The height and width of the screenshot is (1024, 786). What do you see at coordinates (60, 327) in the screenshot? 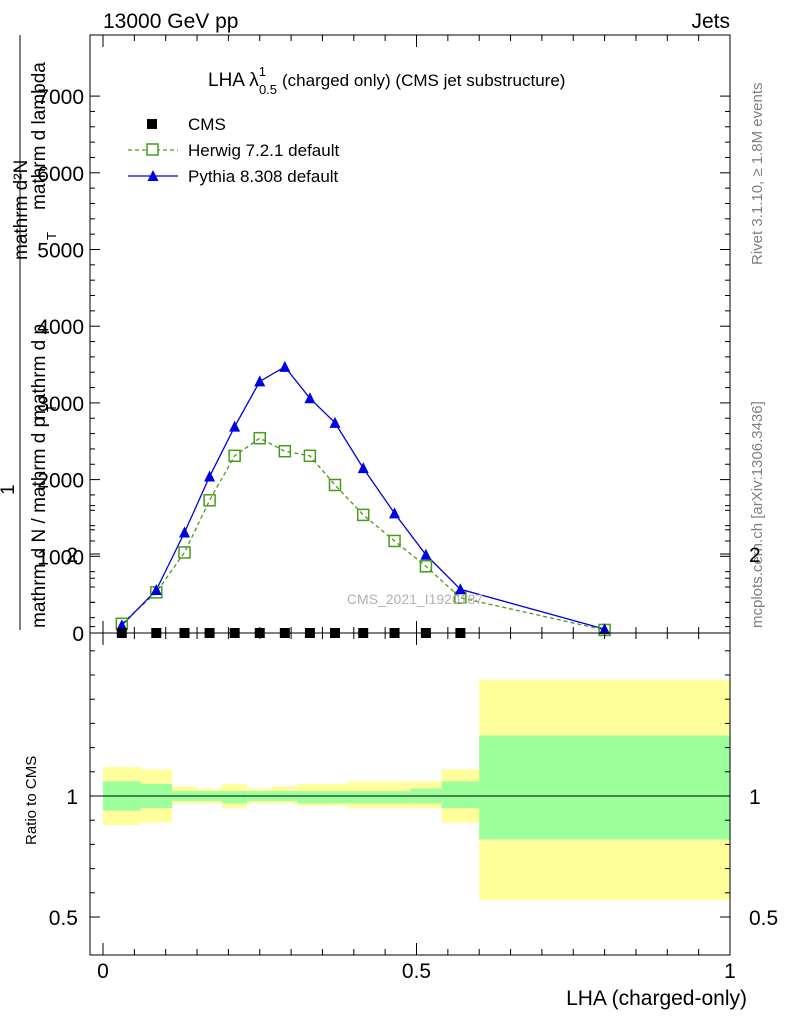
I see `main-ytick-label: 4000` at bounding box center [60, 327].